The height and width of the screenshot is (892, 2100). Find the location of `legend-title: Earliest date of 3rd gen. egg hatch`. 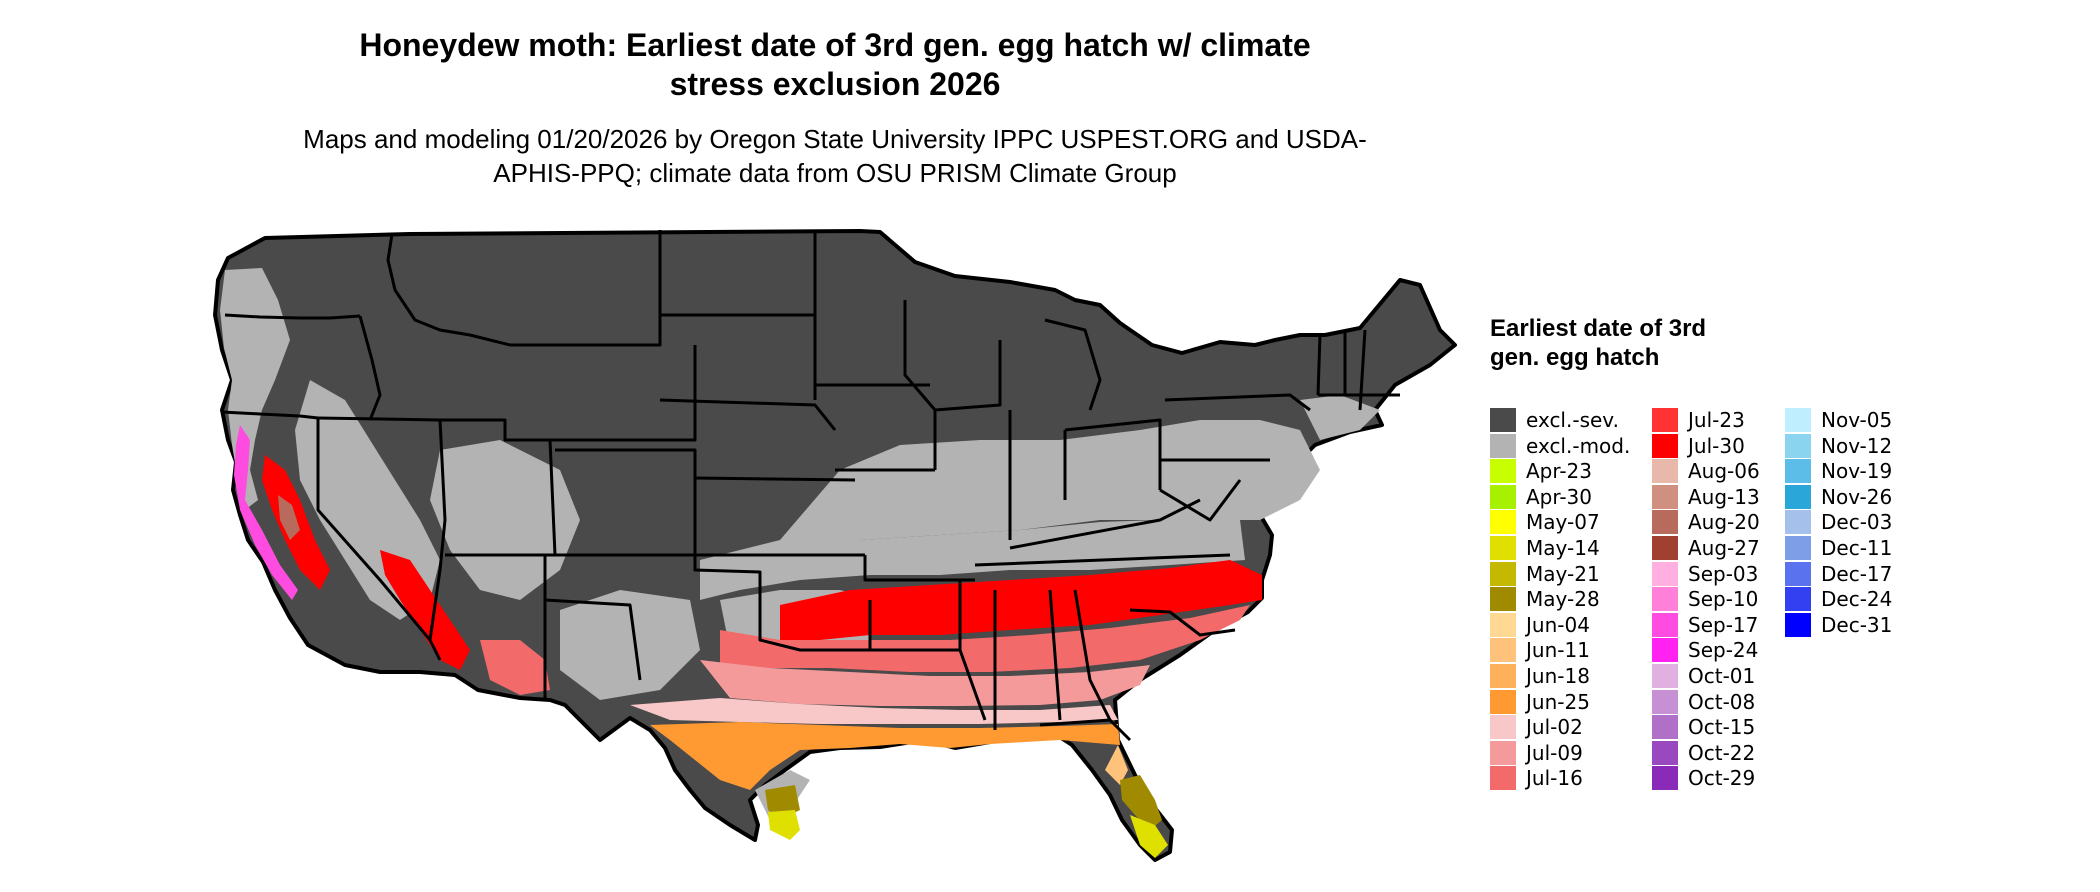

legend-title: Earliest date of 3rd gen. egg hatch is located at coordinates (1598, 343).